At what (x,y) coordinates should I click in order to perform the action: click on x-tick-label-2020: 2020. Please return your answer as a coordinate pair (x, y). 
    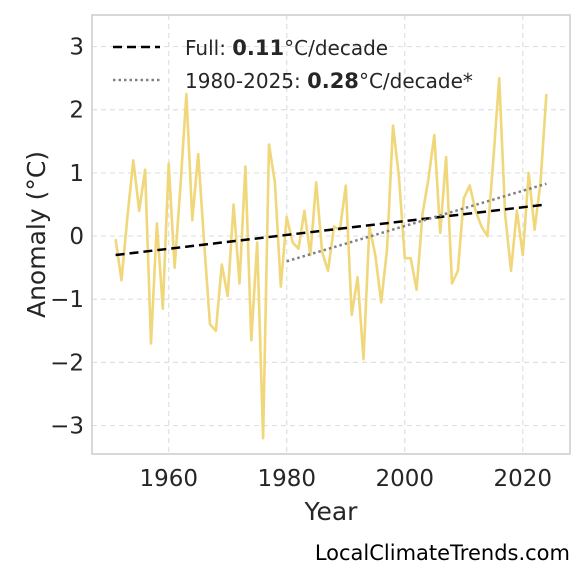
    Looking at the image, I should click on (523, 479).